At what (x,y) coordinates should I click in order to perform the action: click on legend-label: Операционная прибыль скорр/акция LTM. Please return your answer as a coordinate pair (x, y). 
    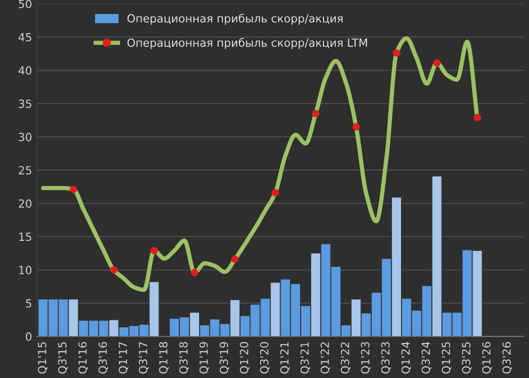
    Looking at the image, I should click on (247, 43).